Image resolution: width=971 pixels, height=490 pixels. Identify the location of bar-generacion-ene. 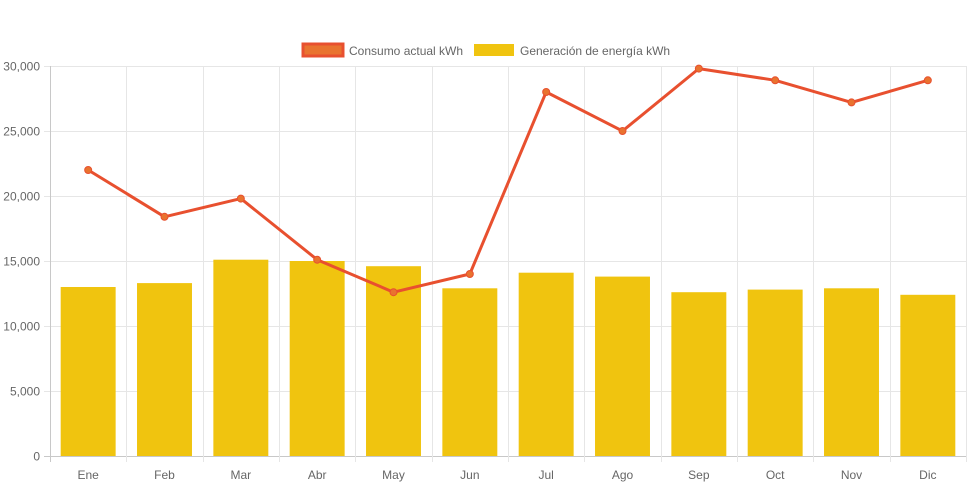
(88, 371).